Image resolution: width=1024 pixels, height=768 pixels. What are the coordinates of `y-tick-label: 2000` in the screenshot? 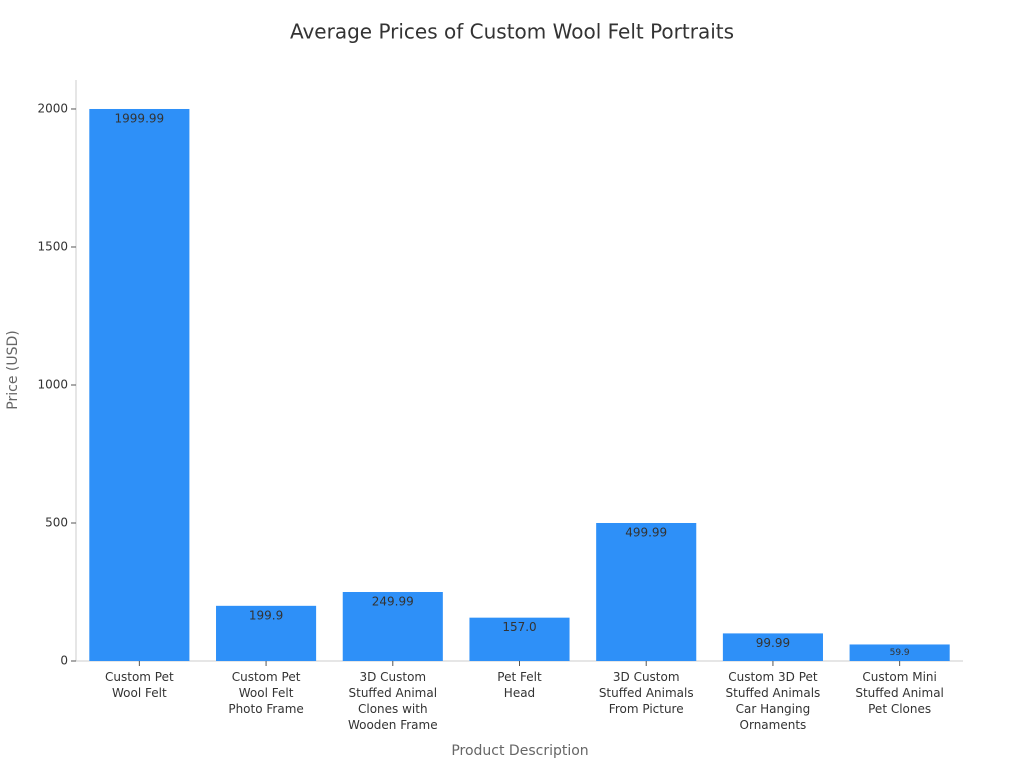 It's located at (52, 108).